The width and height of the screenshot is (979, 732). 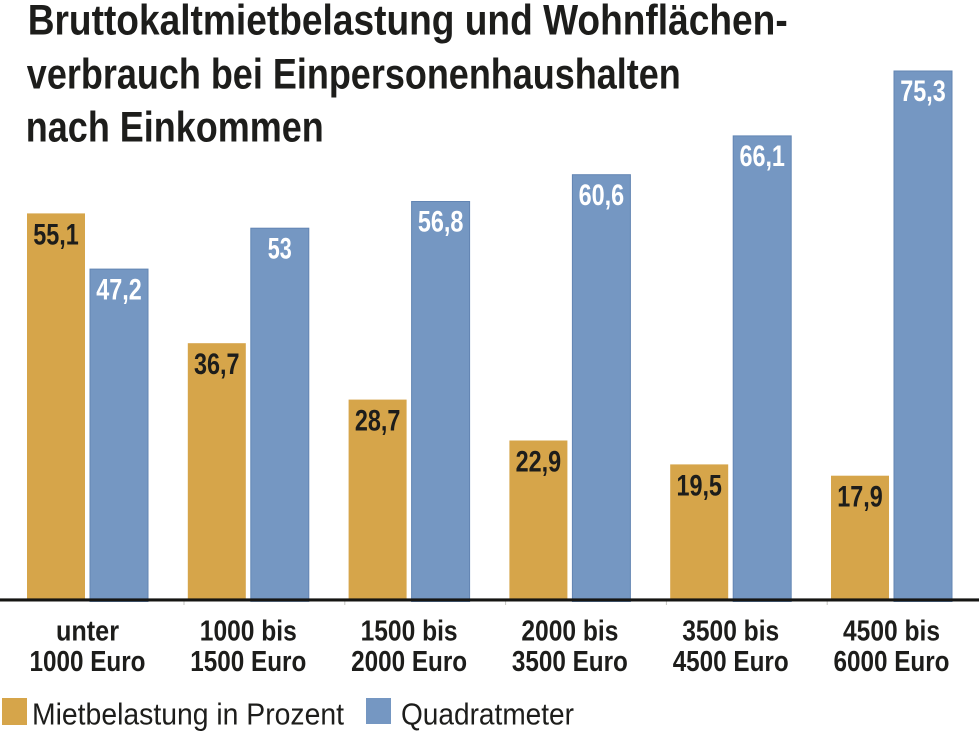 I want to click on svg-text: 60,6, so click(x=602, y=195).